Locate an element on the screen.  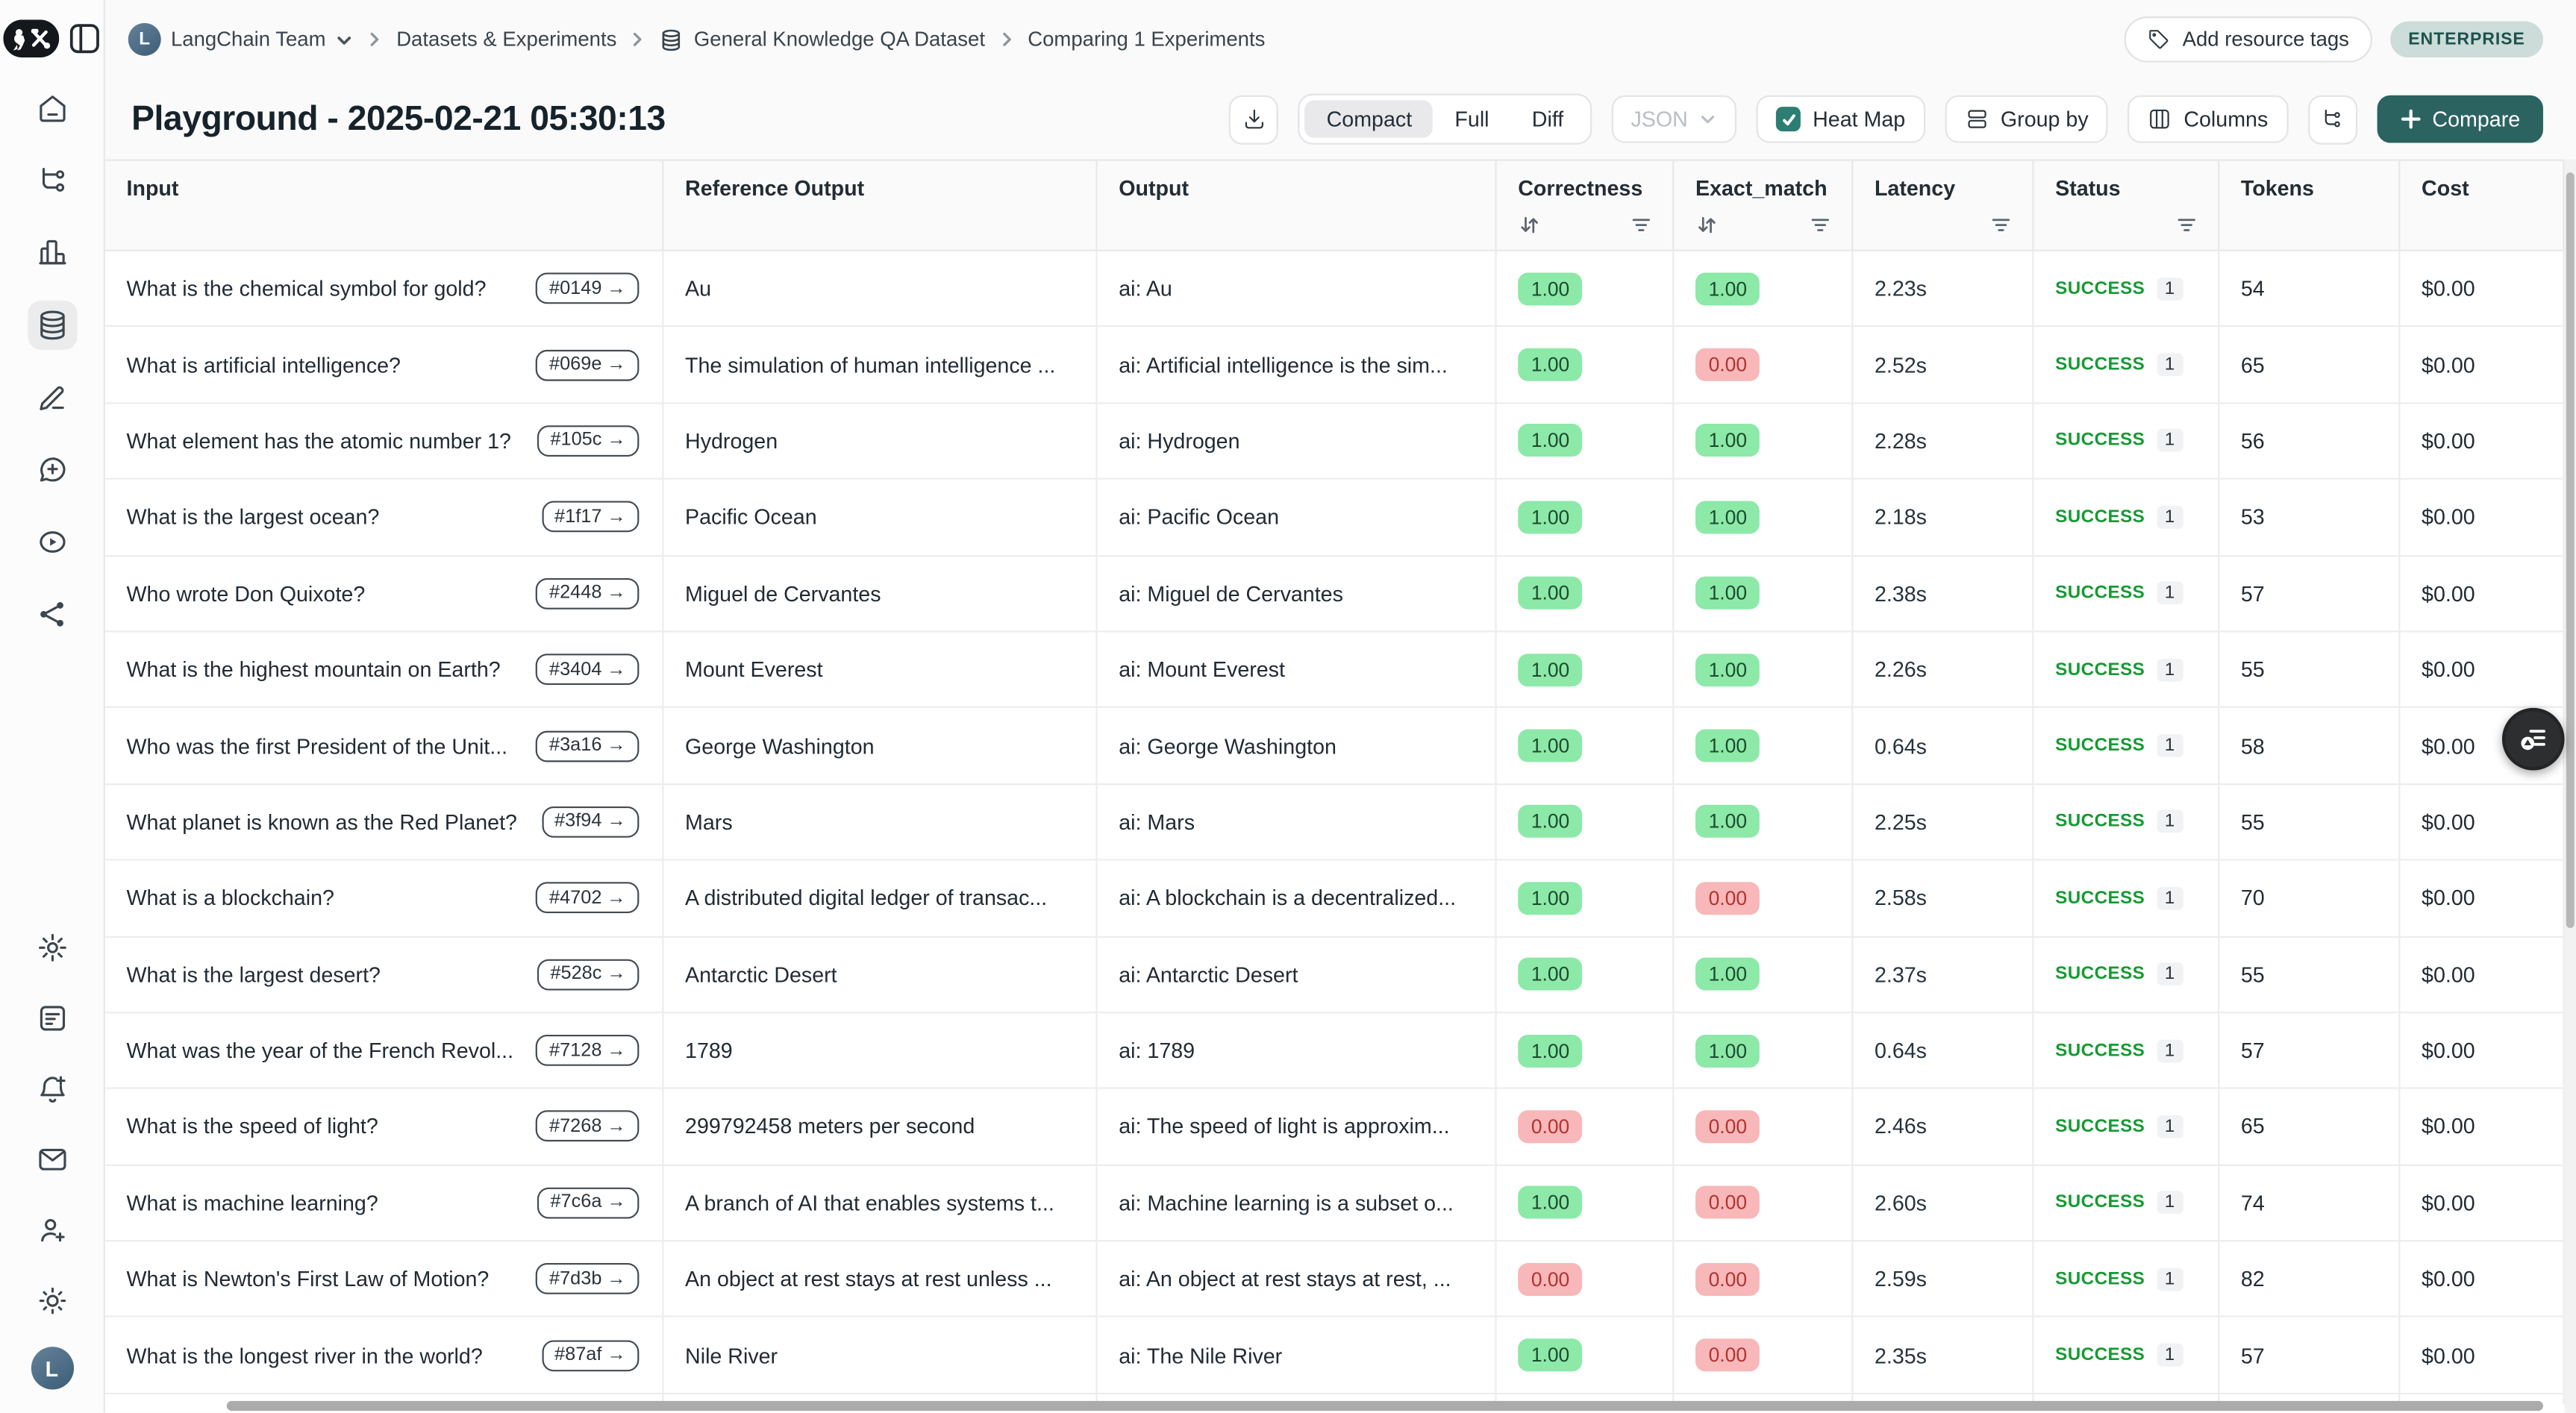
reference-output-cell: George Washington is located at coordinates (880, 745).